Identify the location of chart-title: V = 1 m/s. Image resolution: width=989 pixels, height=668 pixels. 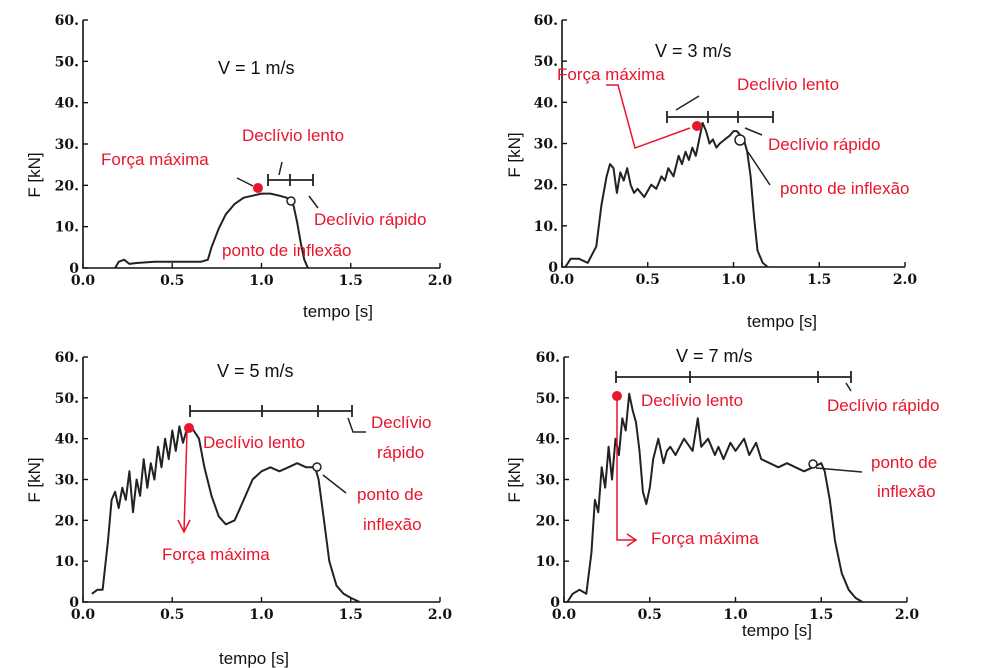
(256, 68).